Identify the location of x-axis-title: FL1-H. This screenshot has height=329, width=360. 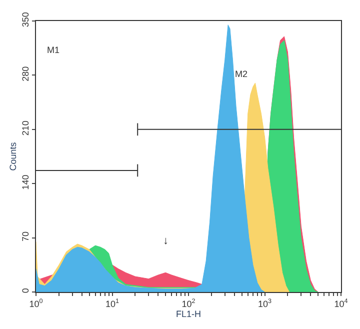
(189, 313).